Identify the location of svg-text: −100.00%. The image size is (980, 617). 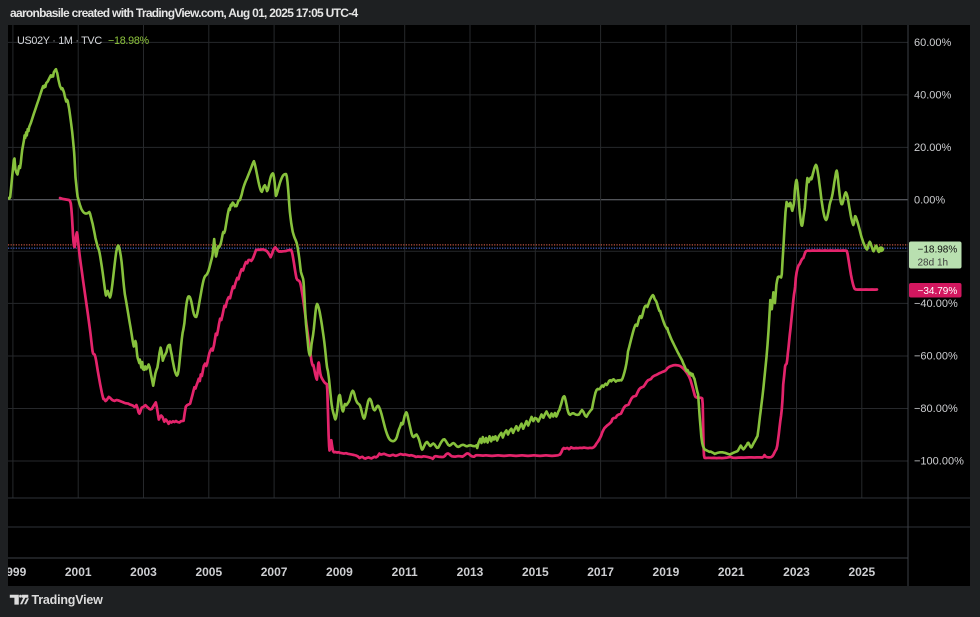
(939, 462).